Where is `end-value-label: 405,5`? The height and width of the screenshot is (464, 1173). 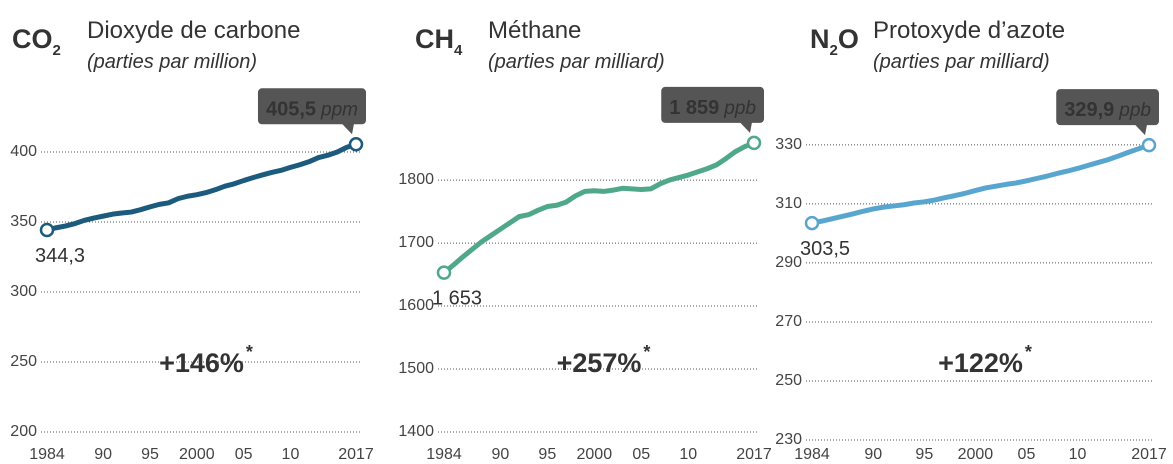 end-value-label: 405,5 is located at coordinates (291, 109).